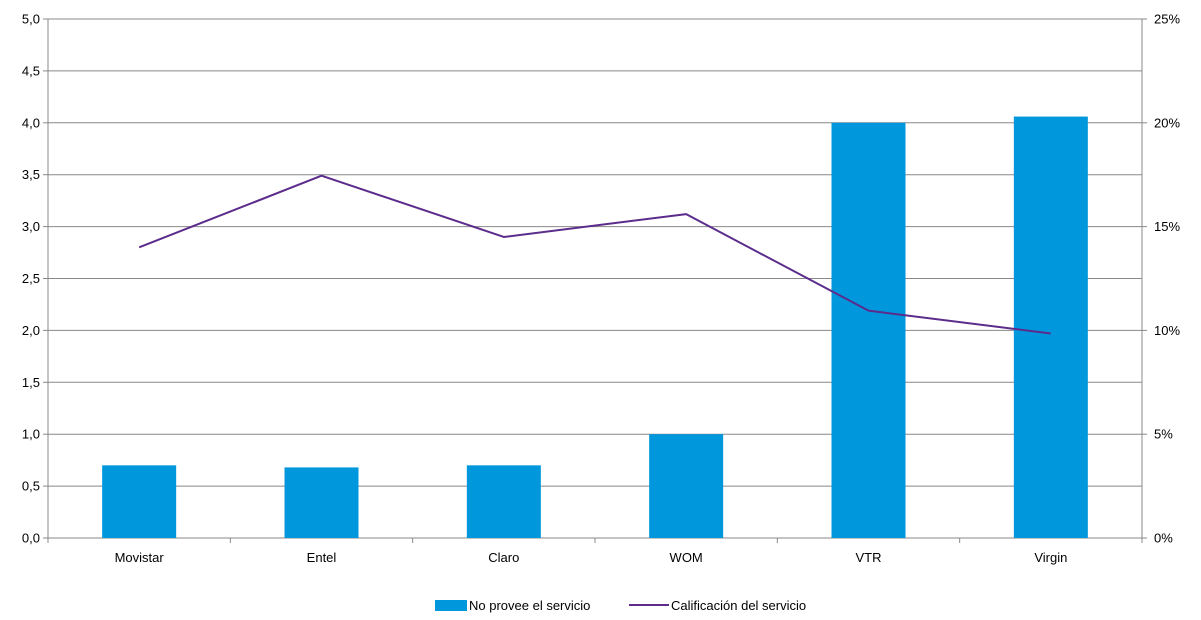  What do you see at coordinates (1163, 434) in the screenshot?
I see `right-axis-tick-label: 5%` at bounding box center [1163, 434].